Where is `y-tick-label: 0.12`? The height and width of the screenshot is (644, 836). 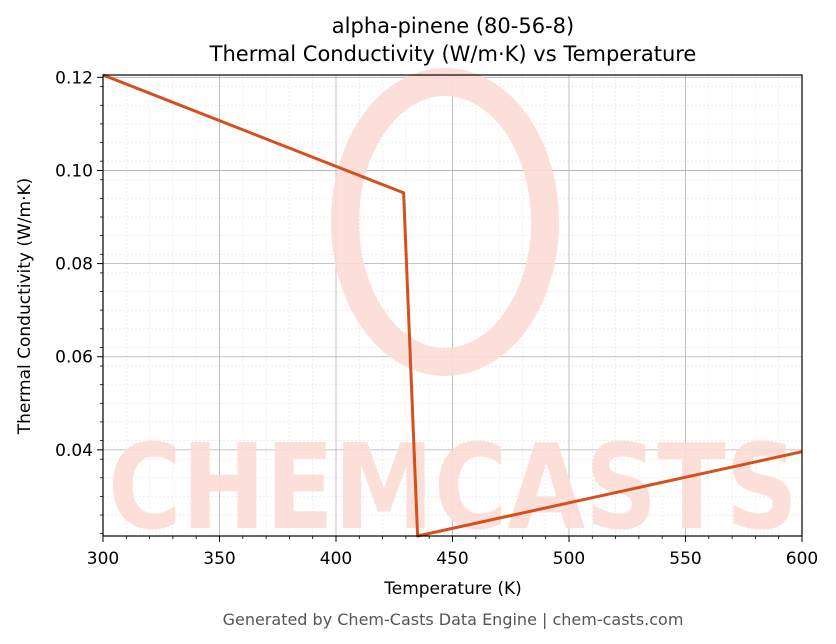
y-tick-label: 0.12 is located at coordinates (74, 78).